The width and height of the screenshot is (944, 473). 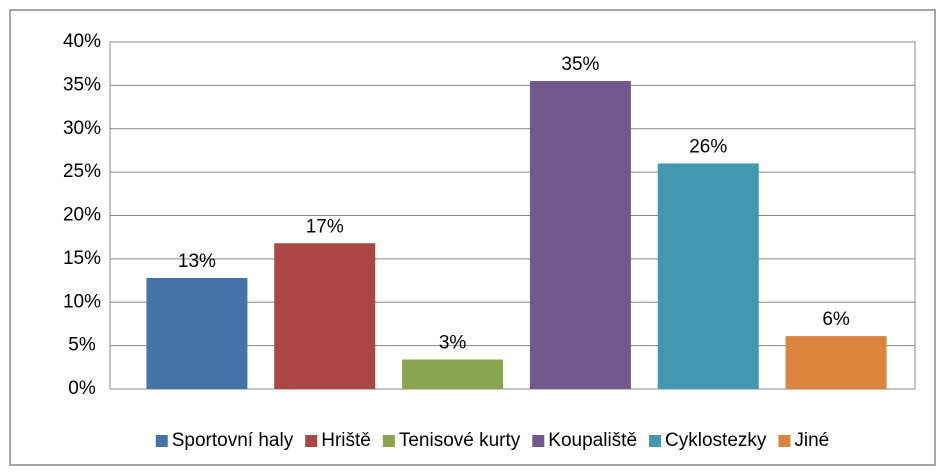 What do you see at coordinates (82, 128) in the screenshot?
I see `y-tick-label: 30%` at bounding box center [82, 128].